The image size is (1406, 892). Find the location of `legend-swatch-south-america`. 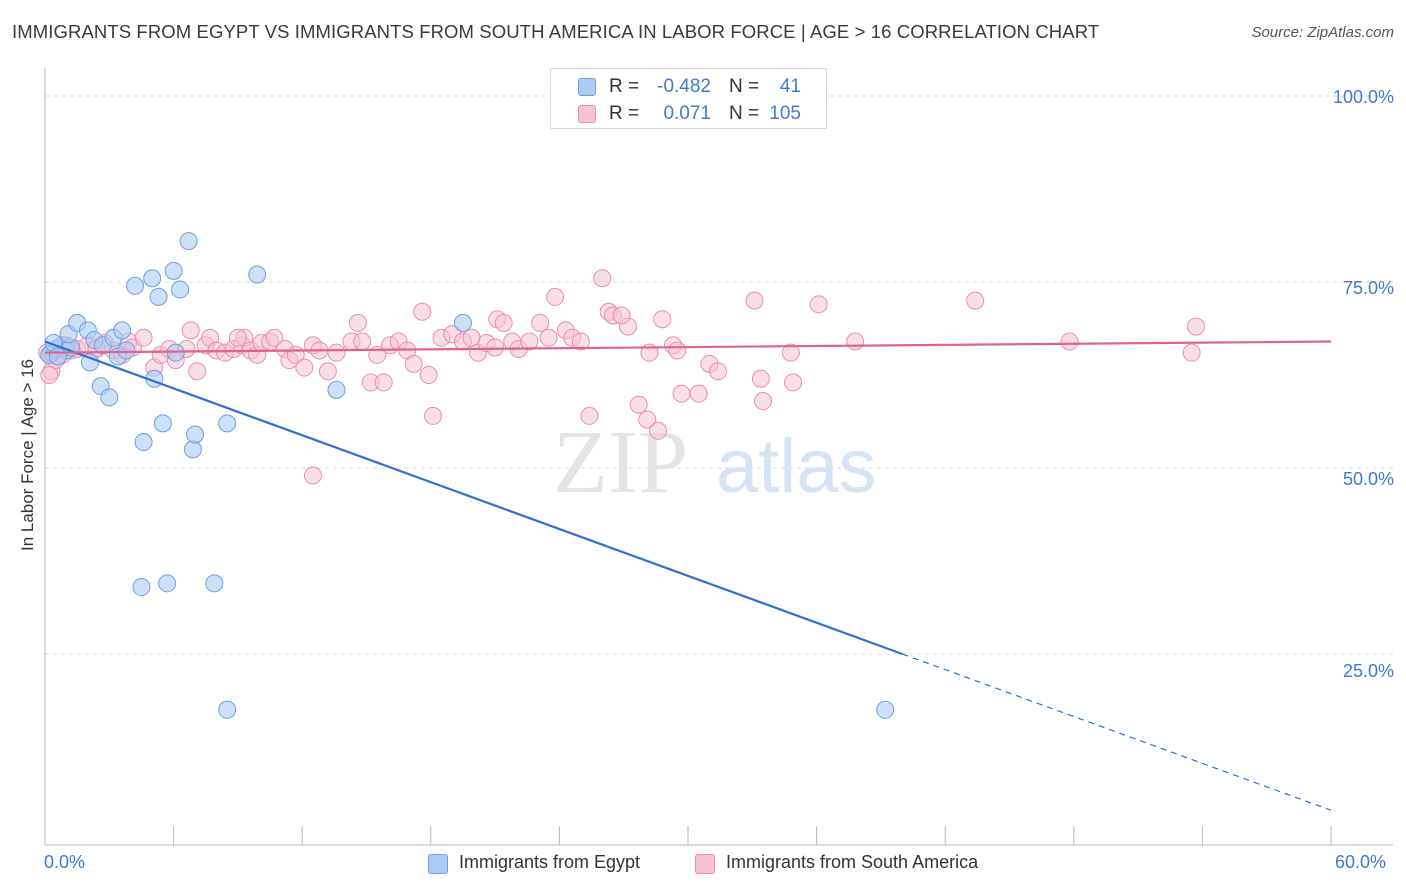

legend-swatch-south-america is located at coordinates (705, 864).